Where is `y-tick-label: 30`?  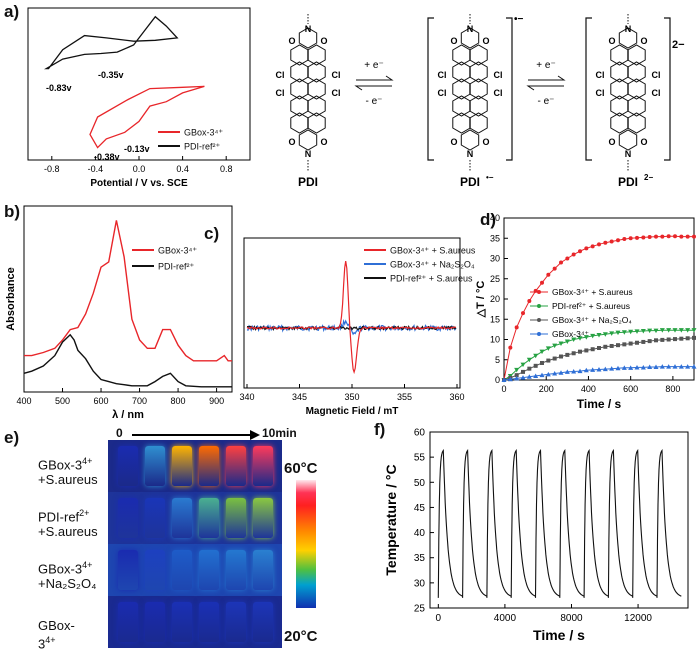
y-tick-label: 30 is located at coordinates (420, 583).